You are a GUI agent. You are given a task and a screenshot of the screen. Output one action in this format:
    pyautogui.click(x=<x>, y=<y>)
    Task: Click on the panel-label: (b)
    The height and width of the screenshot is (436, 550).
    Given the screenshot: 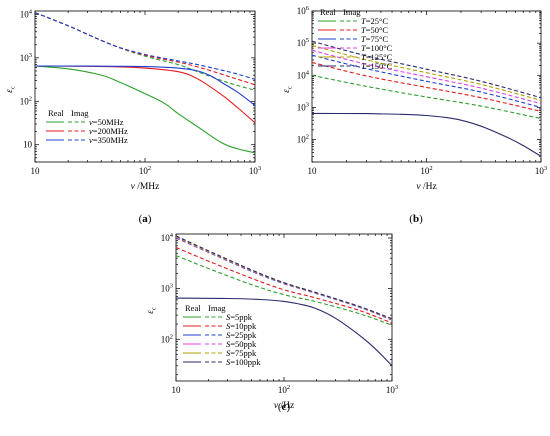 What is the action you would take?
    pyautogui.click(x=416, y=219)
    